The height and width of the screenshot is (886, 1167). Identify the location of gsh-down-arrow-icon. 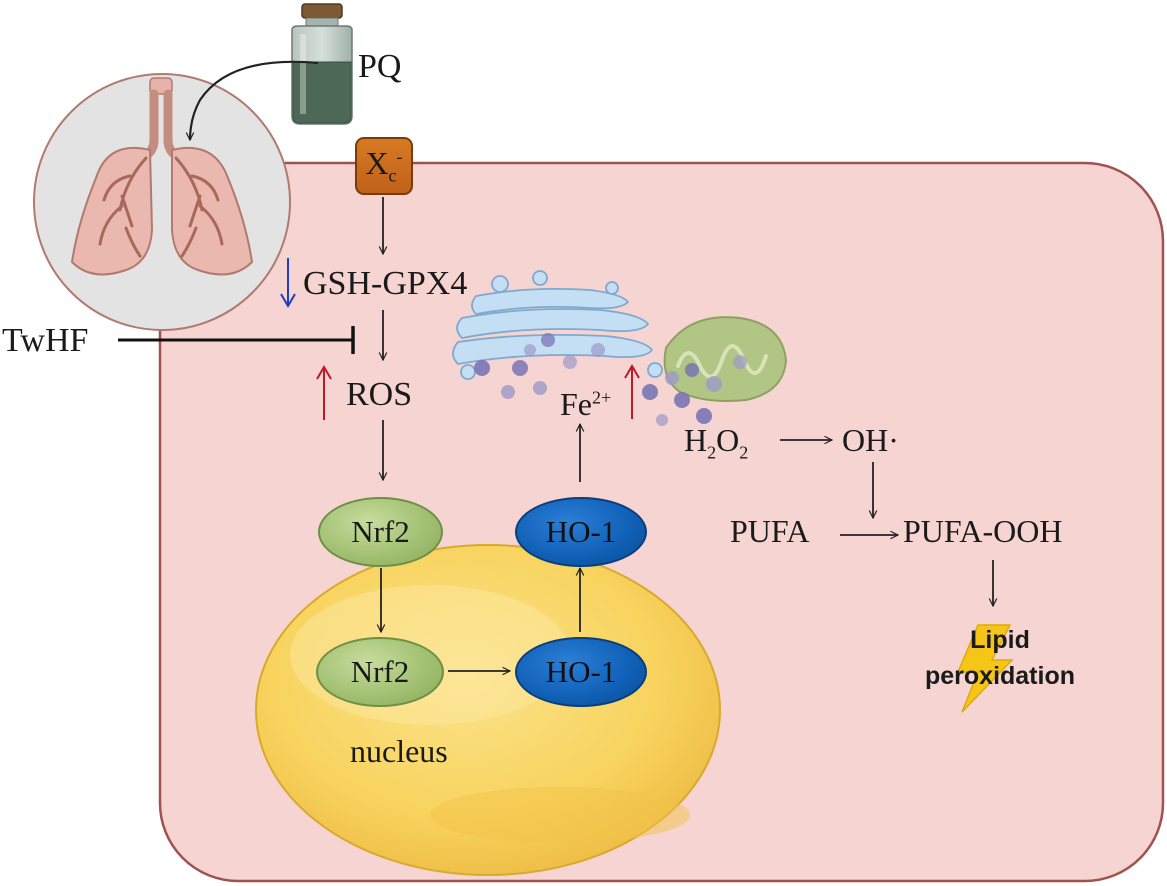
(288, 283).